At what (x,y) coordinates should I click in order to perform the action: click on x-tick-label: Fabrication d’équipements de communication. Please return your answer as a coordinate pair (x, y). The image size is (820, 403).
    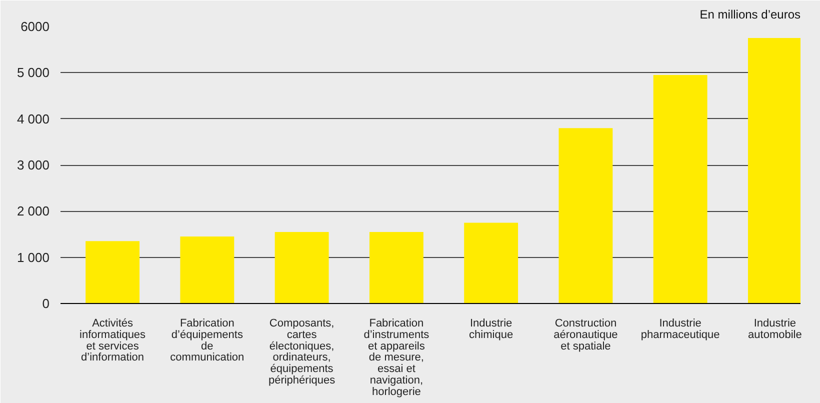
    Looking at the image, I should click on (207, 341).